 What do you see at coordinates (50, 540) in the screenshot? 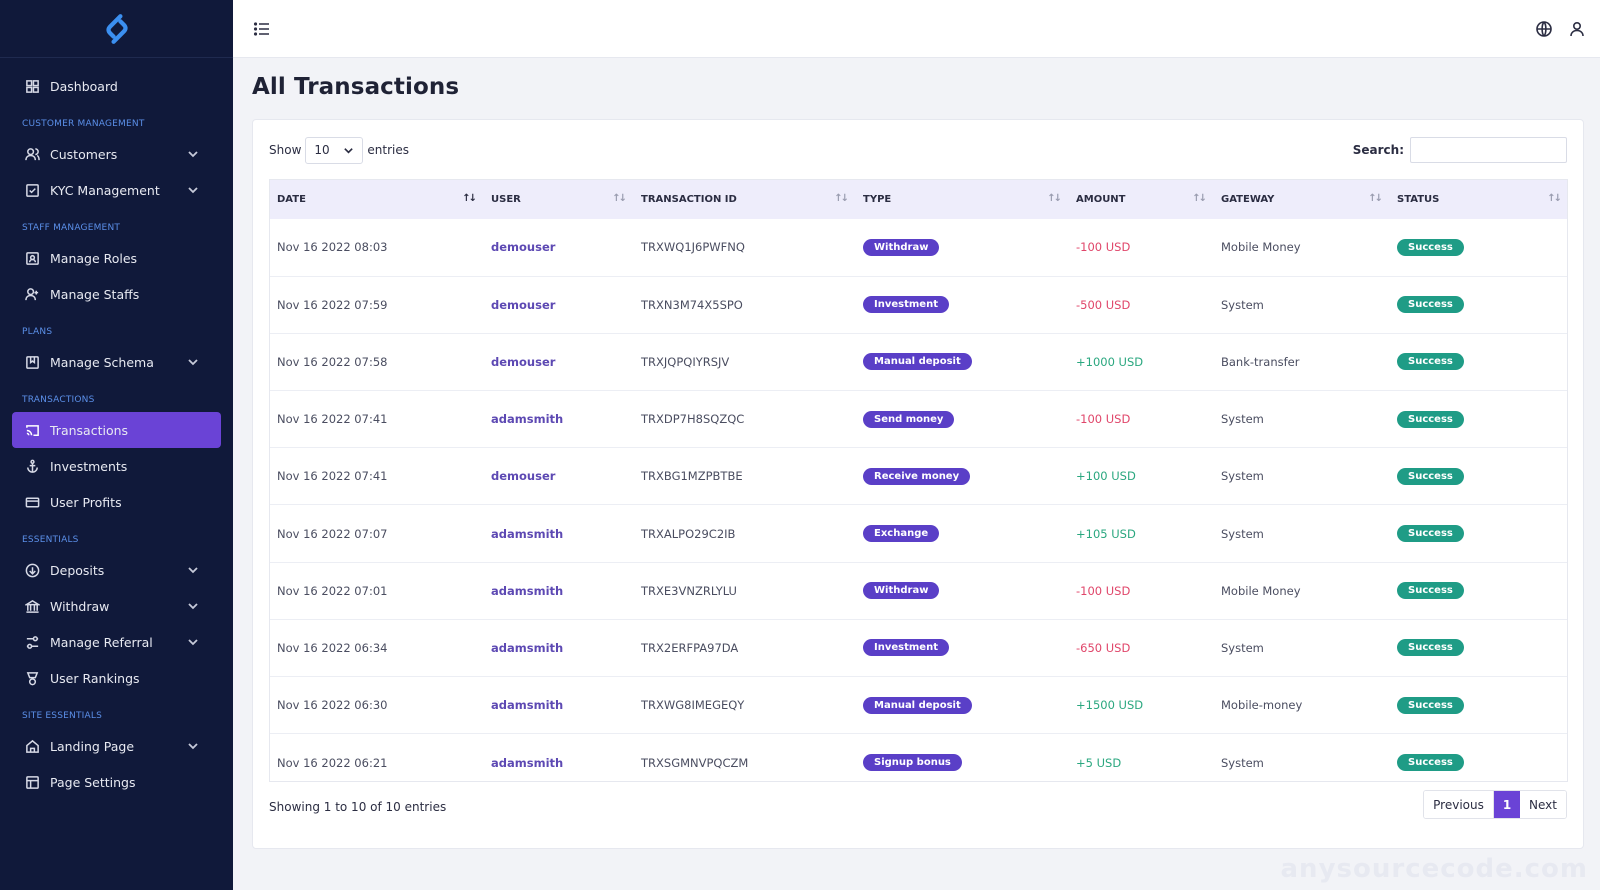
I see `sidebar-section-essentials: ESSENTIALS` at bounding box center [50, 540].